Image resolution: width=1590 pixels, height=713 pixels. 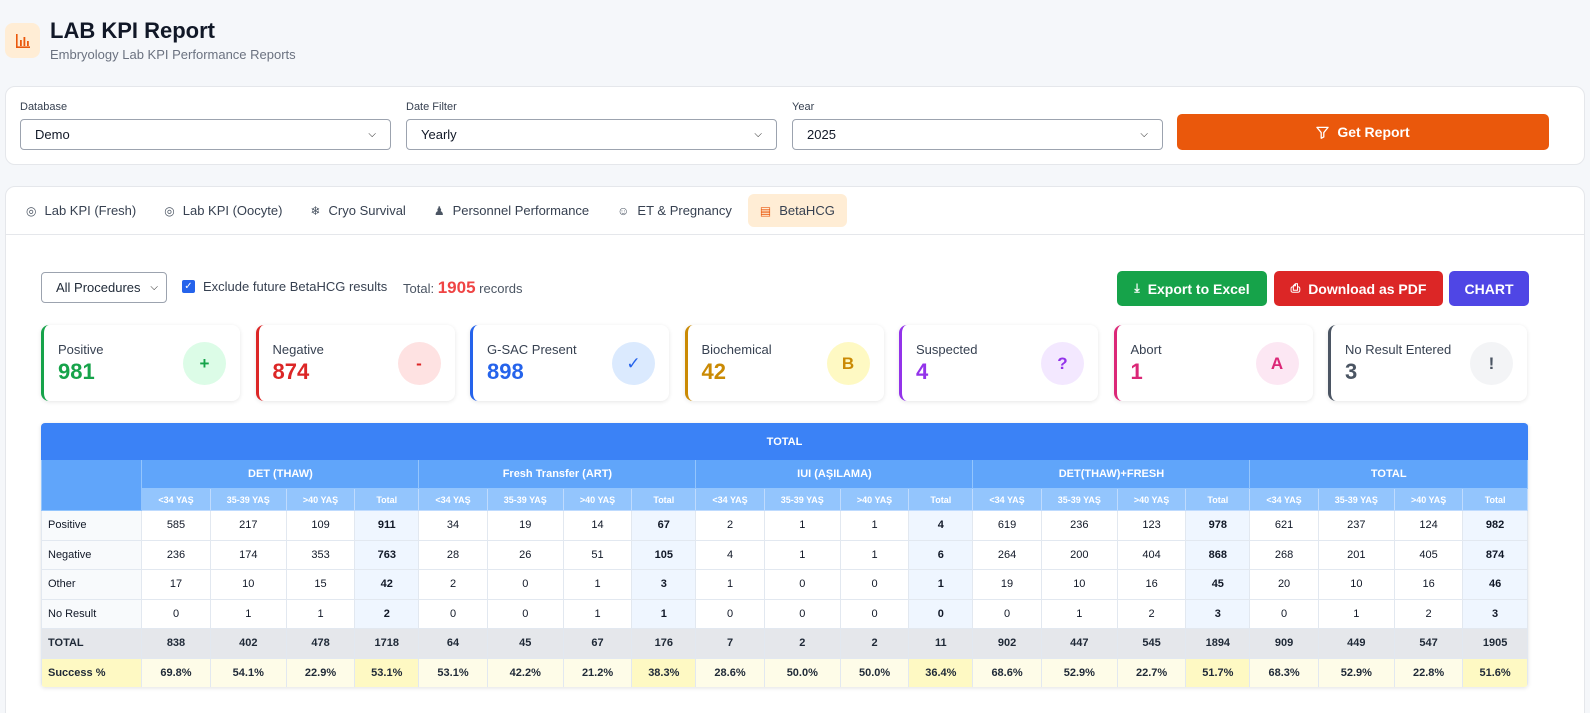 What do you see at coordinates (176, 584) in the screenshot?
I see `table-cell: 17` at bounding box center [176, 584].